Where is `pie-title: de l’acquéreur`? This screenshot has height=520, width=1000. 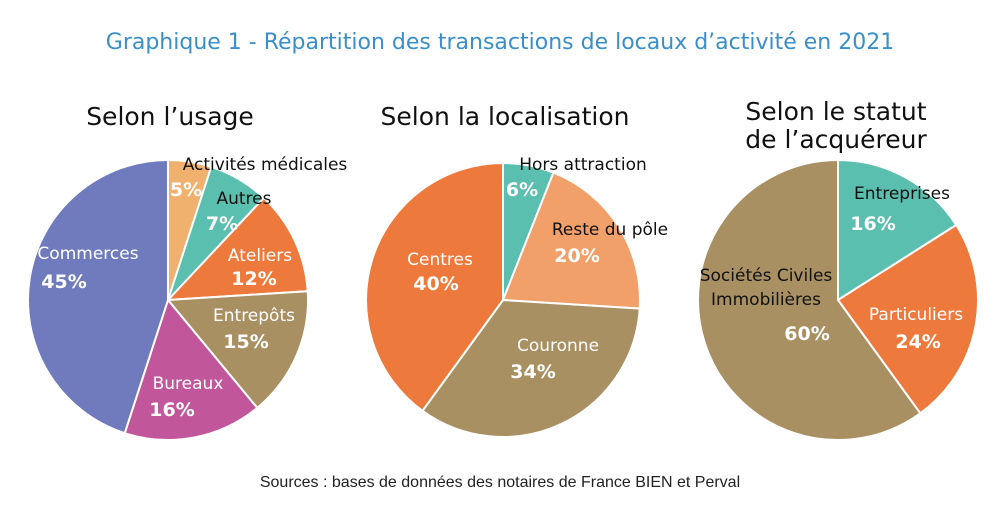
pie-title: de l’acquéreur is located at coordinates (836, 139).